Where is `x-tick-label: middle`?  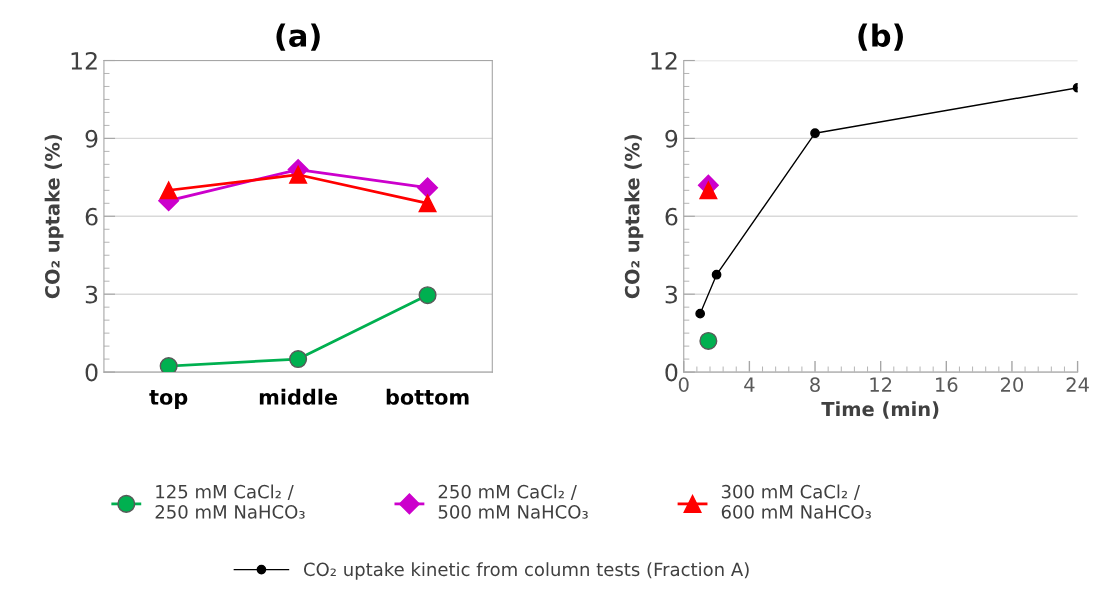
x-tick-label: middle is located at coordinates (298, 396).